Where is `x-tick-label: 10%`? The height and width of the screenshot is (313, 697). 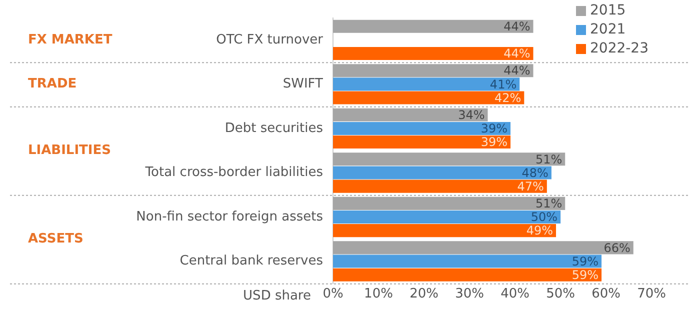
x-tick-label: 10% is located at coordinates (378, 294).